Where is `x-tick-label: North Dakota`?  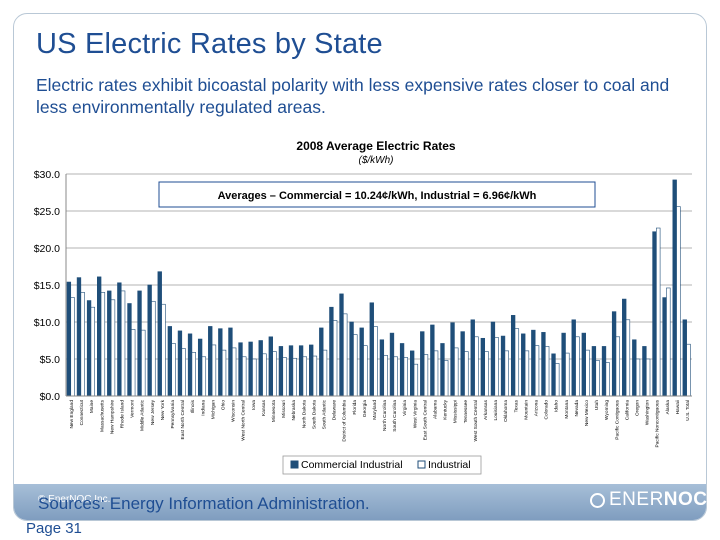
x-tick-label: North Dakota is located at coordinates (304, 414).